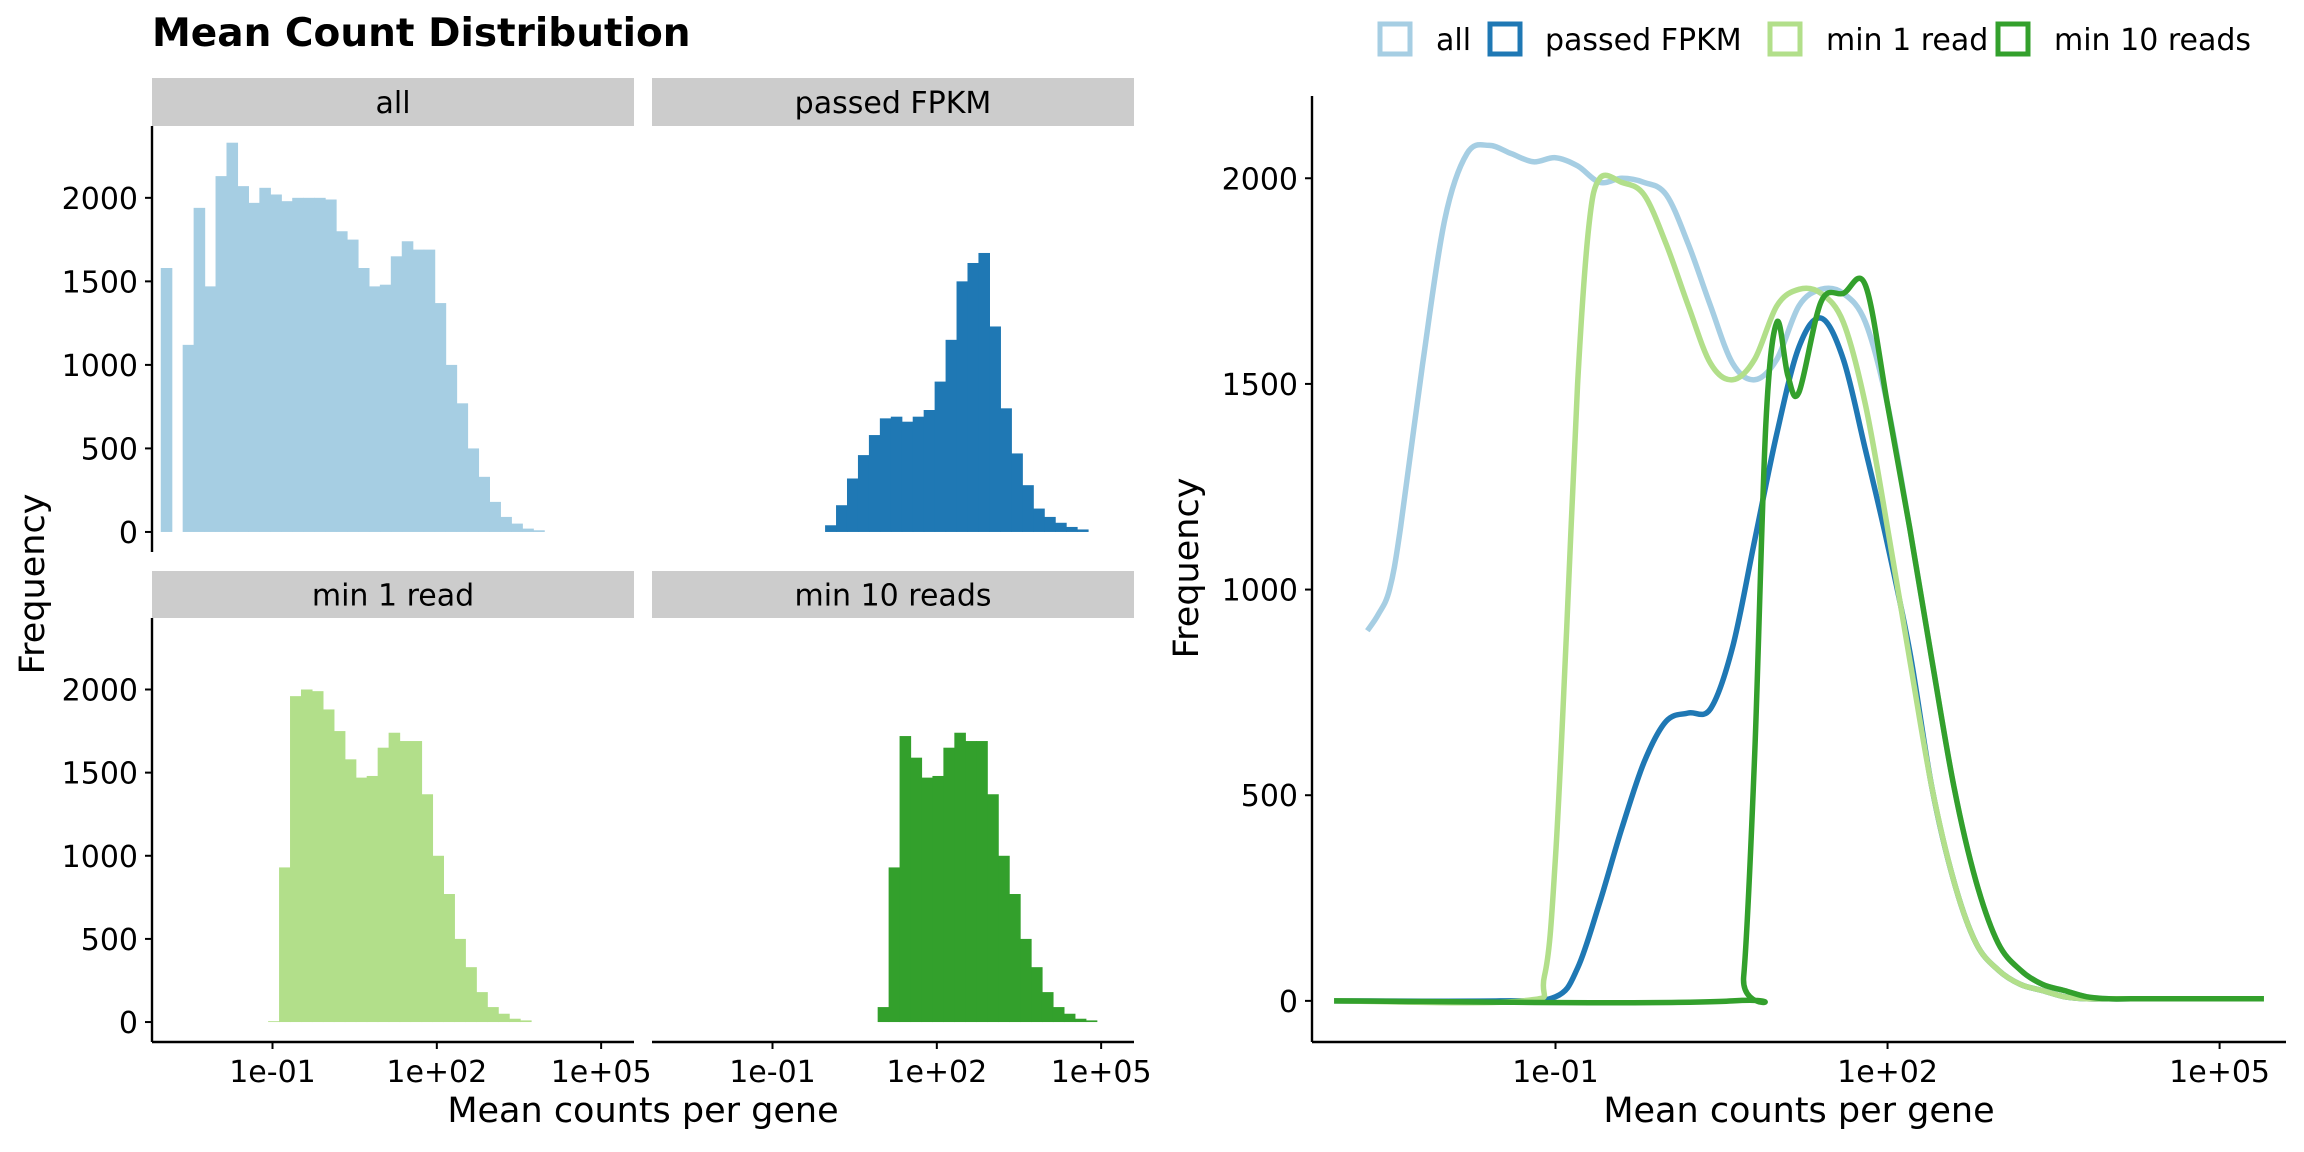 This screenshot has height=1152, width=2304. What do you see at coordinates (893, 594) in the screenshot?
I see `facet-strip-min-10-reads` at bounding box center [893, 594].